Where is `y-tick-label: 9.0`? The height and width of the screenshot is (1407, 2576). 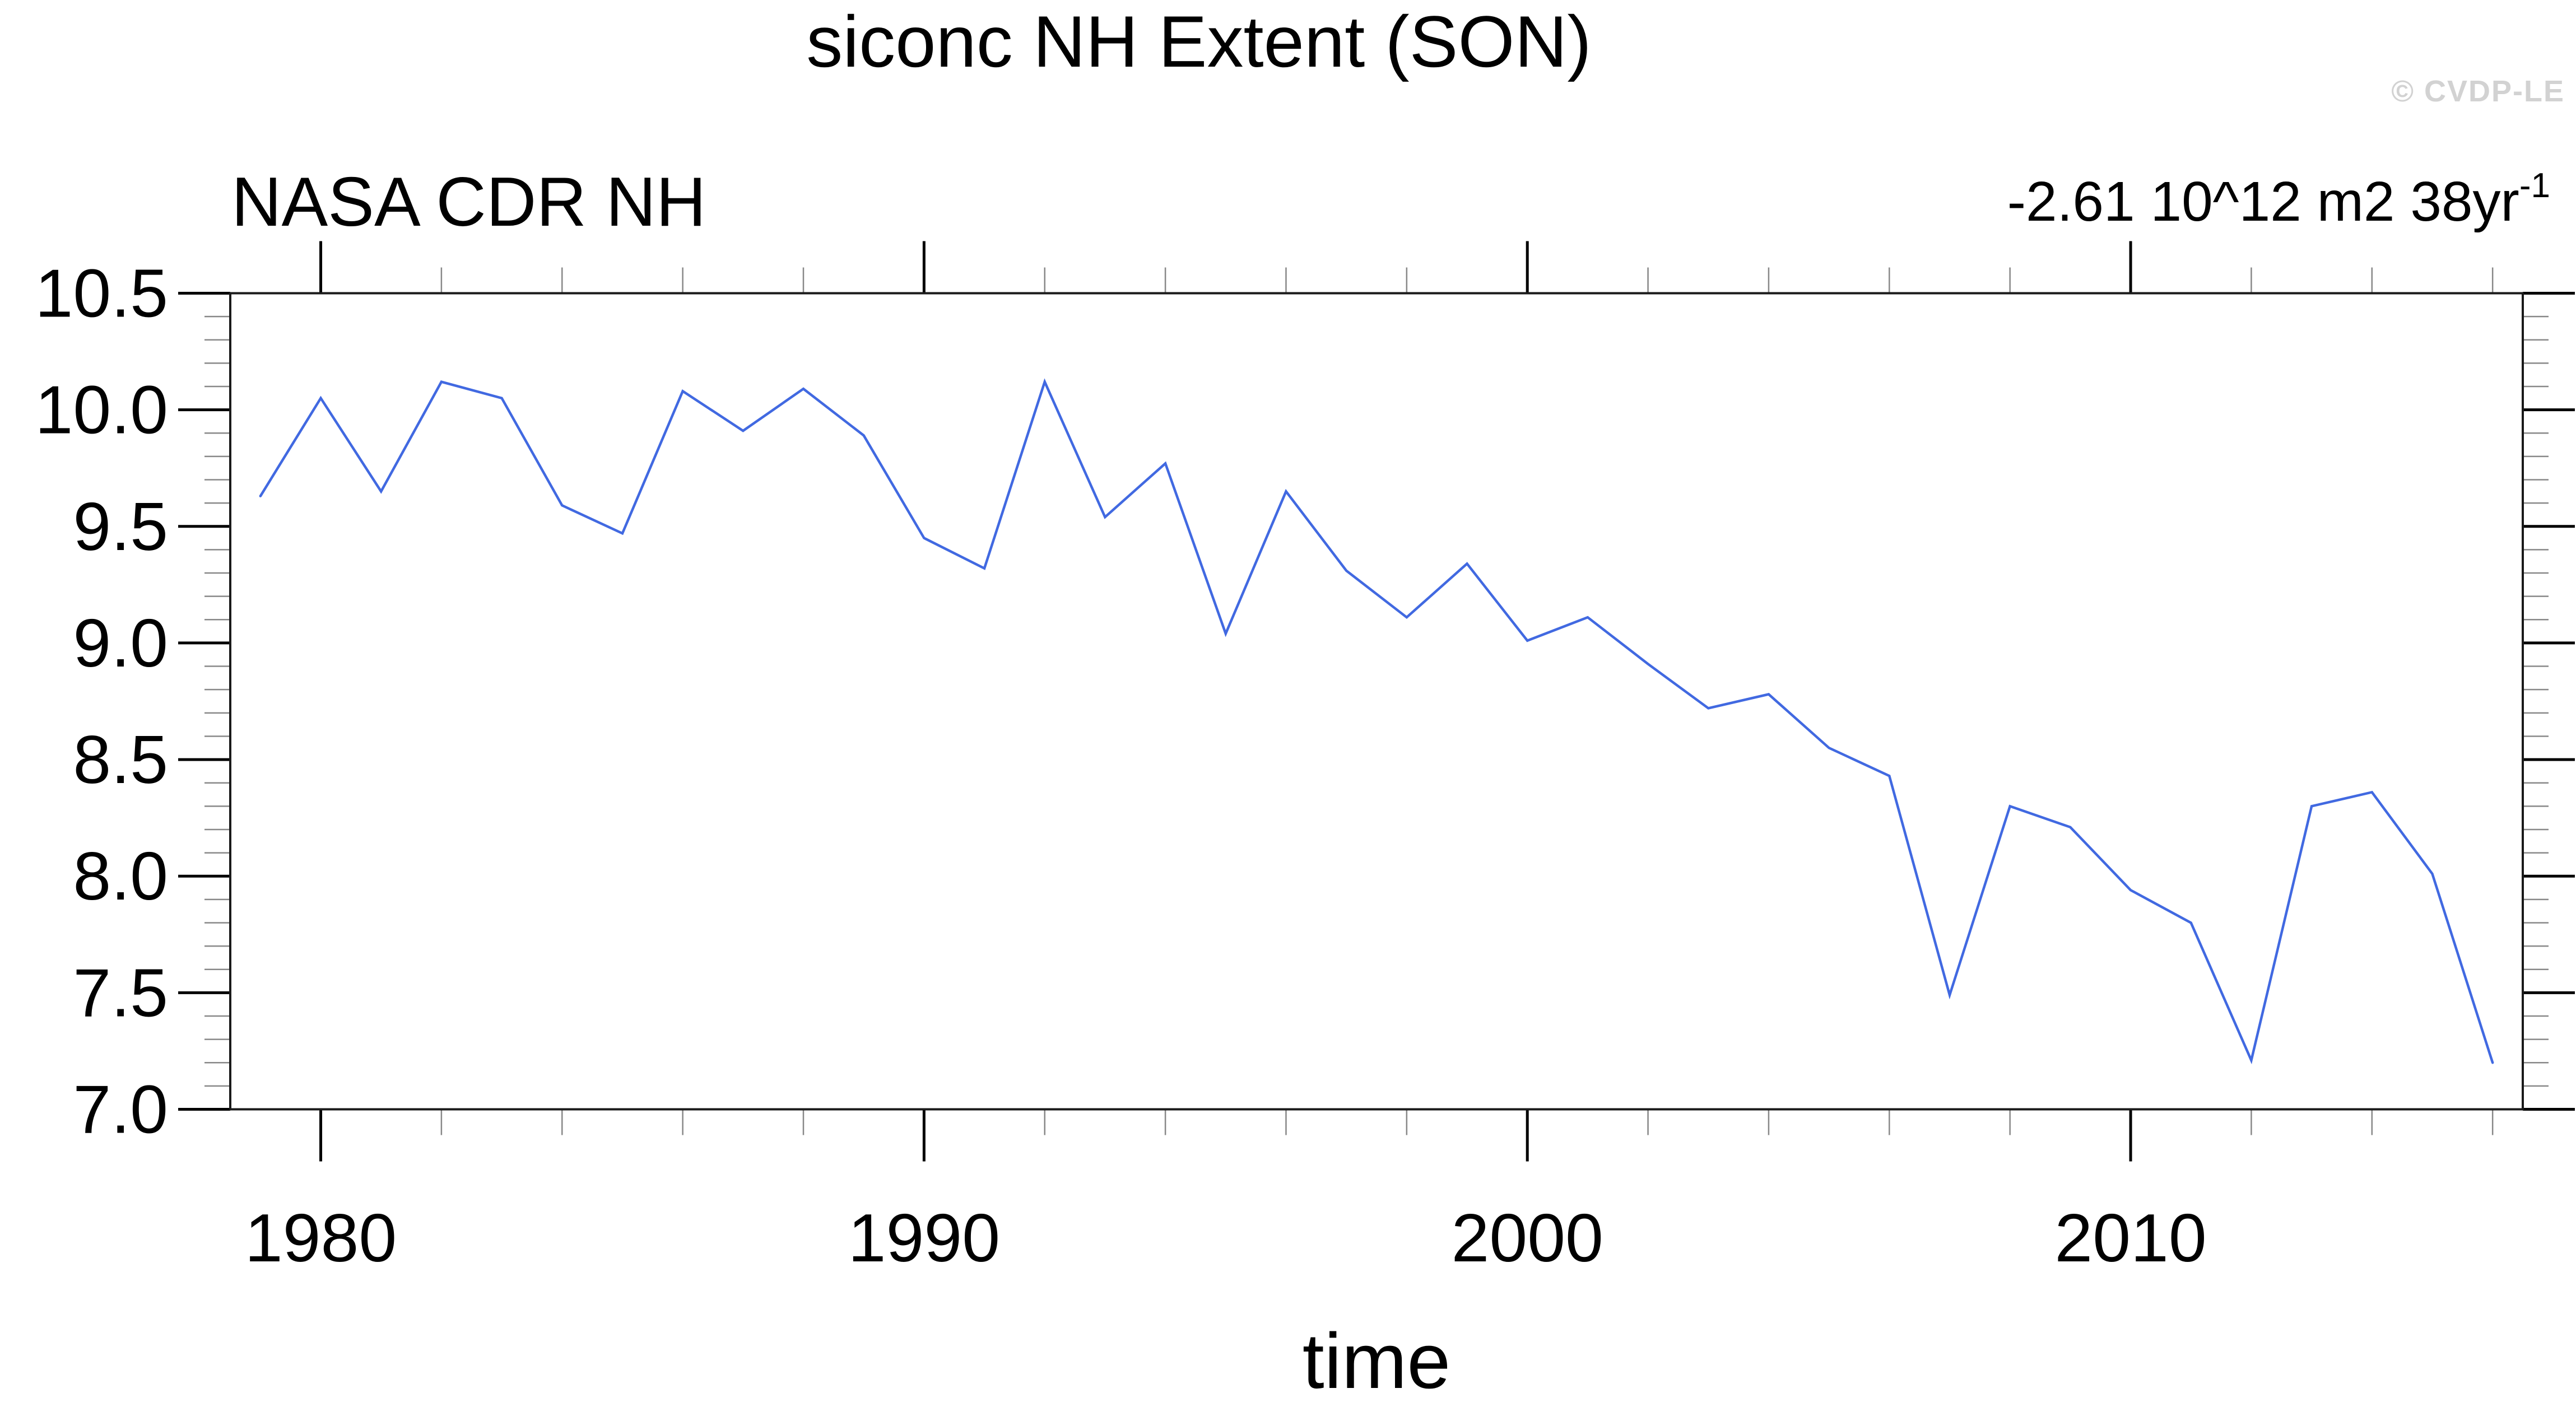
y-tick-label: 9.0 is located at coordinates (121, 643).